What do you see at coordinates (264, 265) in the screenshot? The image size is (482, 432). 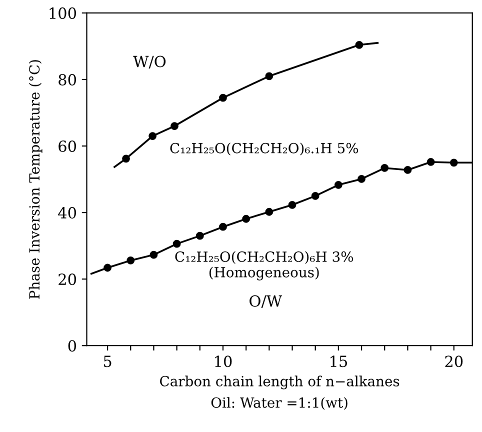 I see `annotation: C₁₂H₂₅O(CH₂CH₂O)₆H 3% (Homogeneous)` at bounding box center [264, 265].